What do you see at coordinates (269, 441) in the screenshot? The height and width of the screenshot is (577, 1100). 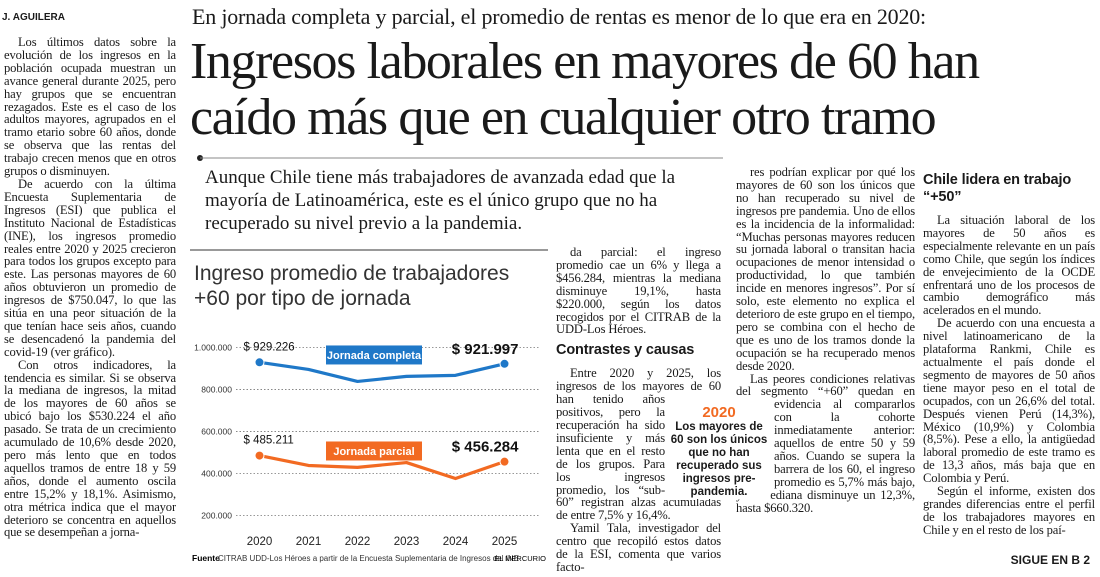 I see `value-label: $ 485.211` at bounding box center [269, 441].